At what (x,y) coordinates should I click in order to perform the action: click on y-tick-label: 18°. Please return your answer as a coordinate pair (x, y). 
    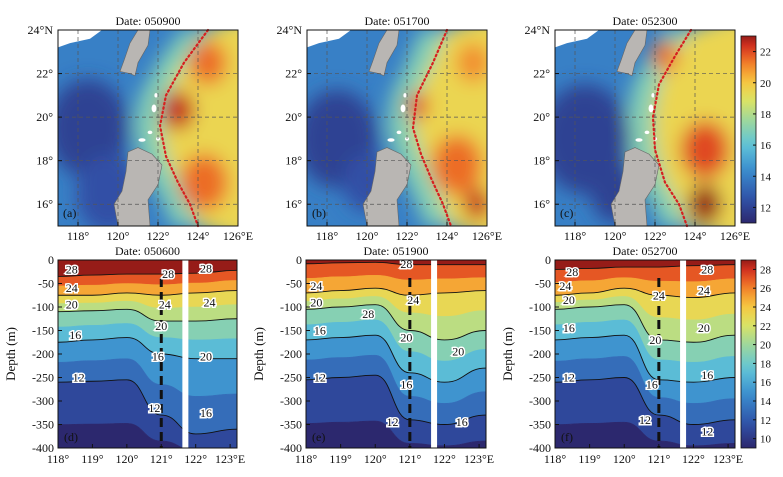
    Looking at the image, I should click on (44, 161).